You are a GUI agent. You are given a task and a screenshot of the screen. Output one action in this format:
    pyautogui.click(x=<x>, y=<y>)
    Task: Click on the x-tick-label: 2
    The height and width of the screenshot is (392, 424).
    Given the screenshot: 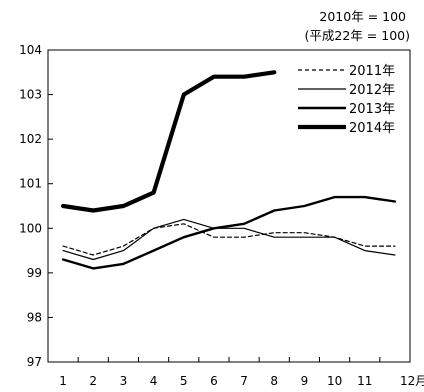 What is the action you would take?
    pyautogui.click(x=93, y=381)
    